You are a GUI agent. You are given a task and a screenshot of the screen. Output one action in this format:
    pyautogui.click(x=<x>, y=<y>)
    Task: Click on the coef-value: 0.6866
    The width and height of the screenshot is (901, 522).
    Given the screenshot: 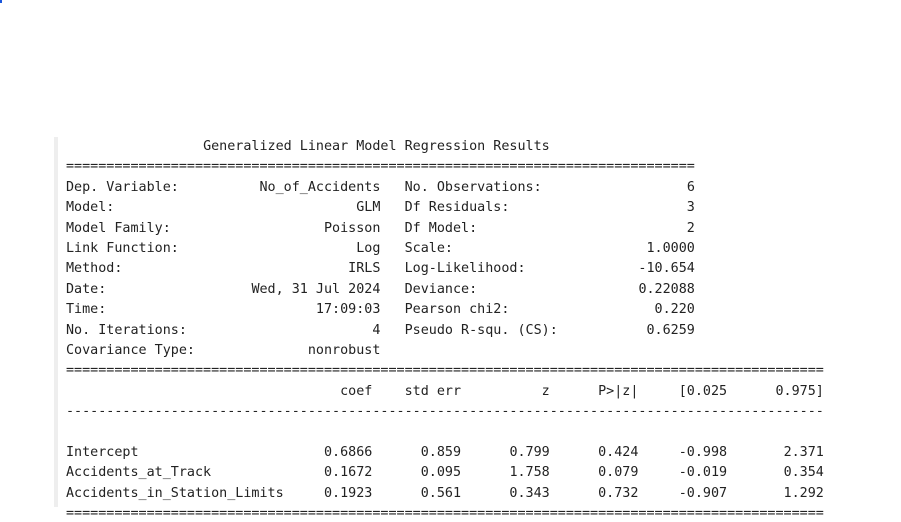 What is the action you would take?
    pyautogui.click(x=348, y=452)
    